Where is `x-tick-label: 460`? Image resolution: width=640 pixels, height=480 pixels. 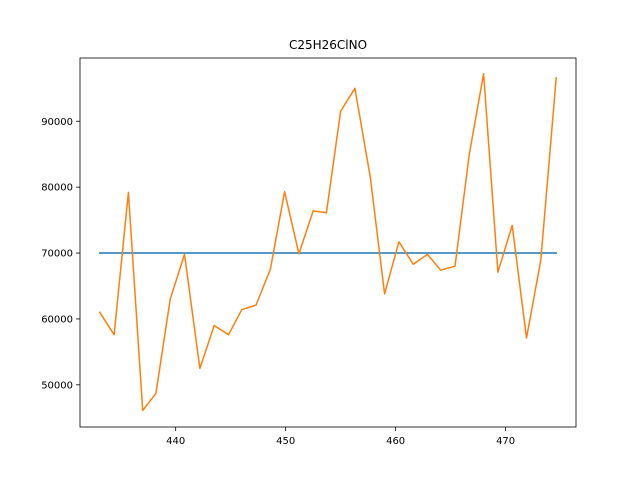
x-tick-label: 460 is located at coordinates (395, 441).